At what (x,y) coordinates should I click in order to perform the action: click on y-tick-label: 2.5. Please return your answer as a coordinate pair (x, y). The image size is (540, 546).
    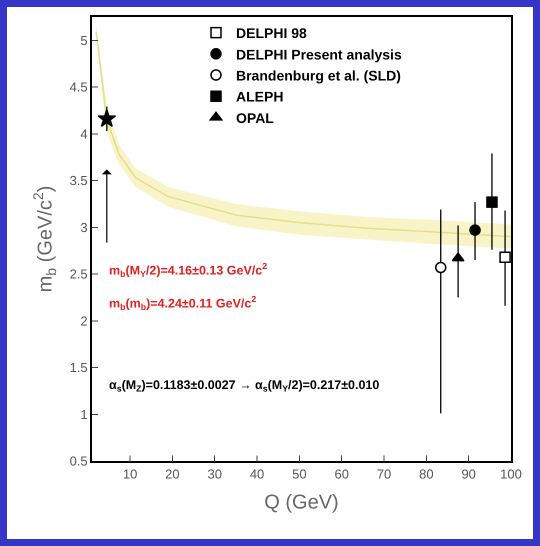
    Looking at the image, I should click on (79, 274).